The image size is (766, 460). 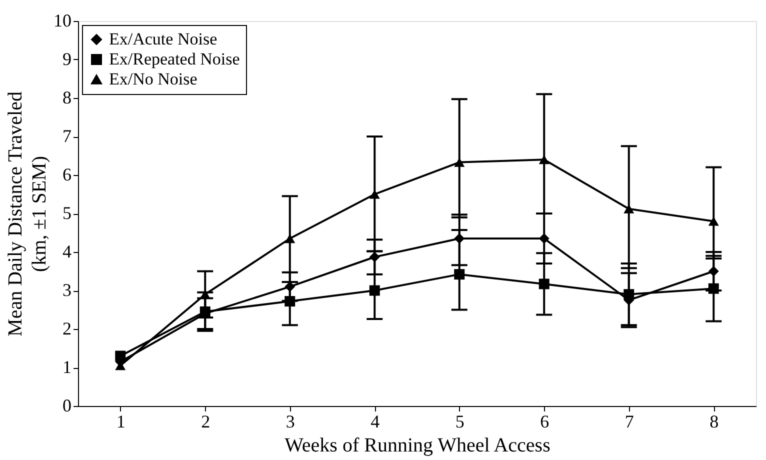 What do you see at coordinates (67, 98) in the screenshot?
I see `y-tick-label: 8` at bounding box center [67, 98].